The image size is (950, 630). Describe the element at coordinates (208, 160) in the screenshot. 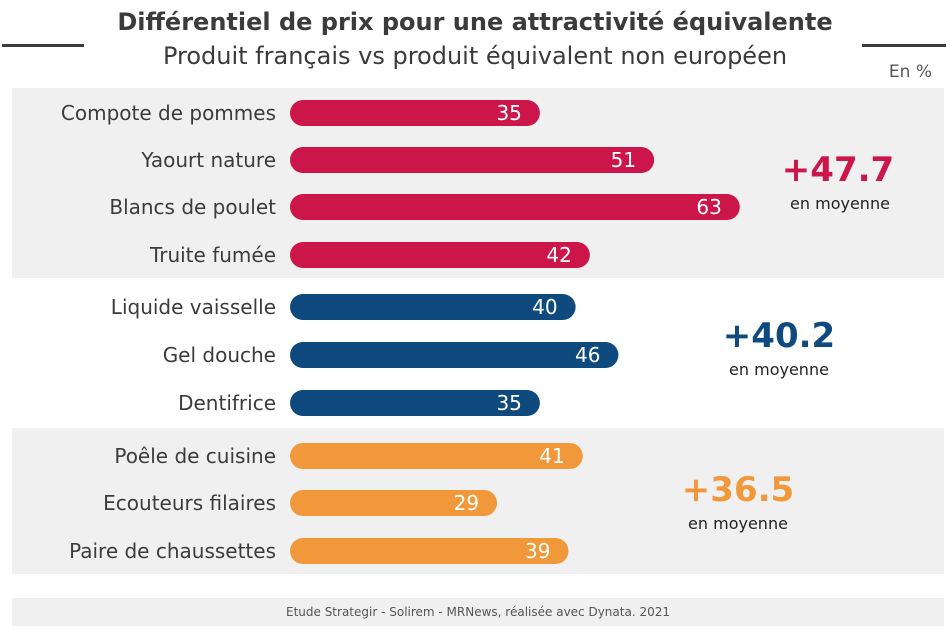

I see `category-label: Yaourt nature` at that location.